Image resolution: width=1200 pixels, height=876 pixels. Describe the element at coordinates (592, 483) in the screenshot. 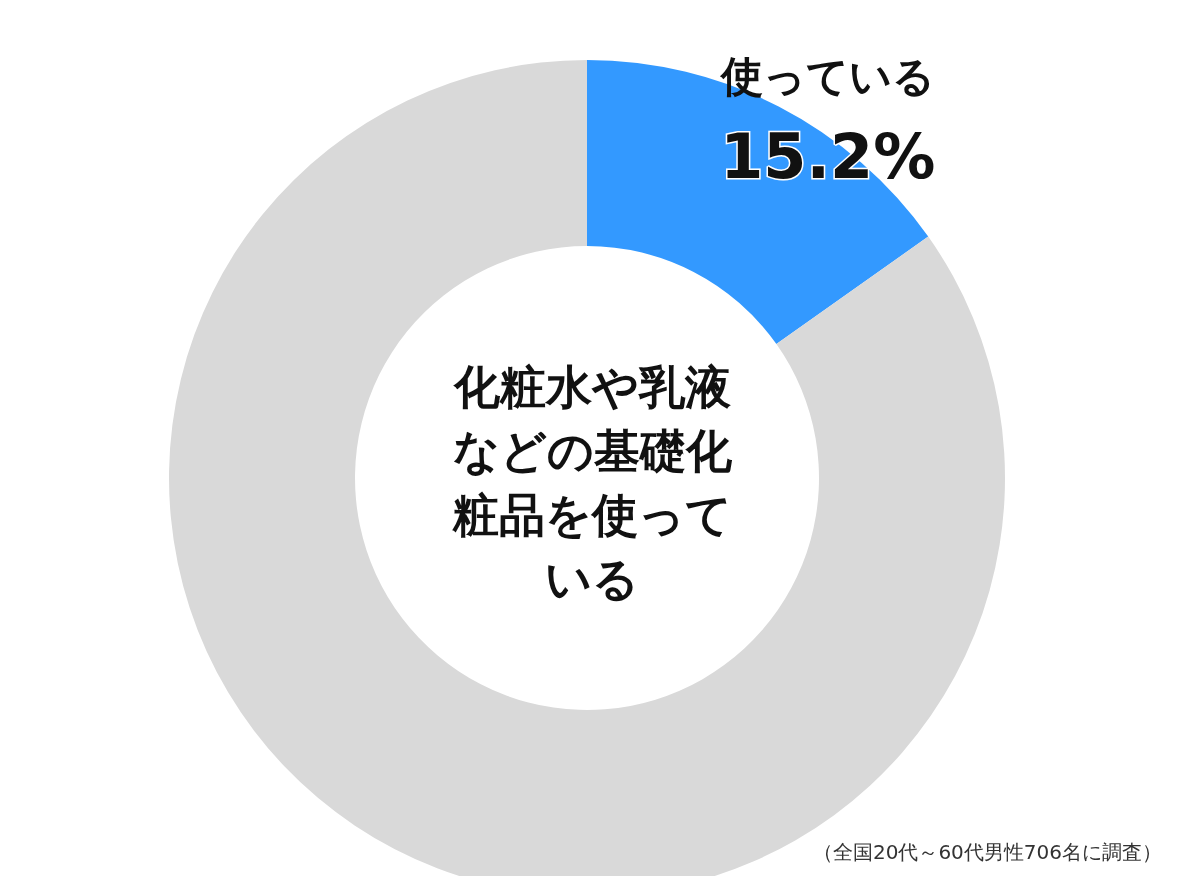

I see `text: 化粧水や乳液などの基礎化粧品を使っている` at that location.